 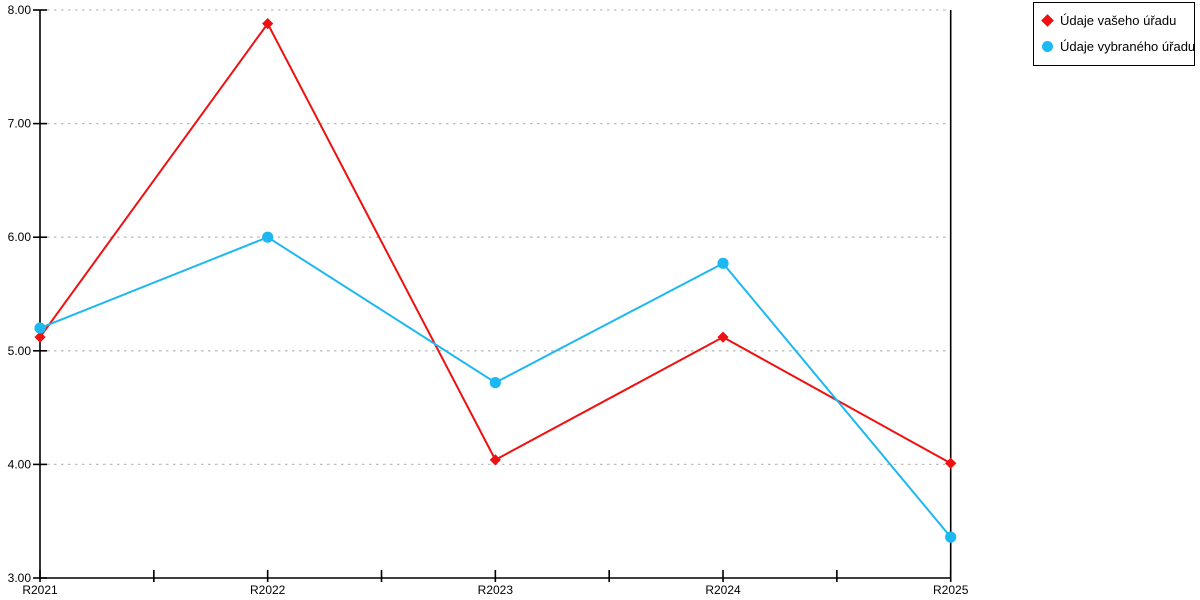 I want to click on y-tick-label: 8.00, so click(x=20, y=10).